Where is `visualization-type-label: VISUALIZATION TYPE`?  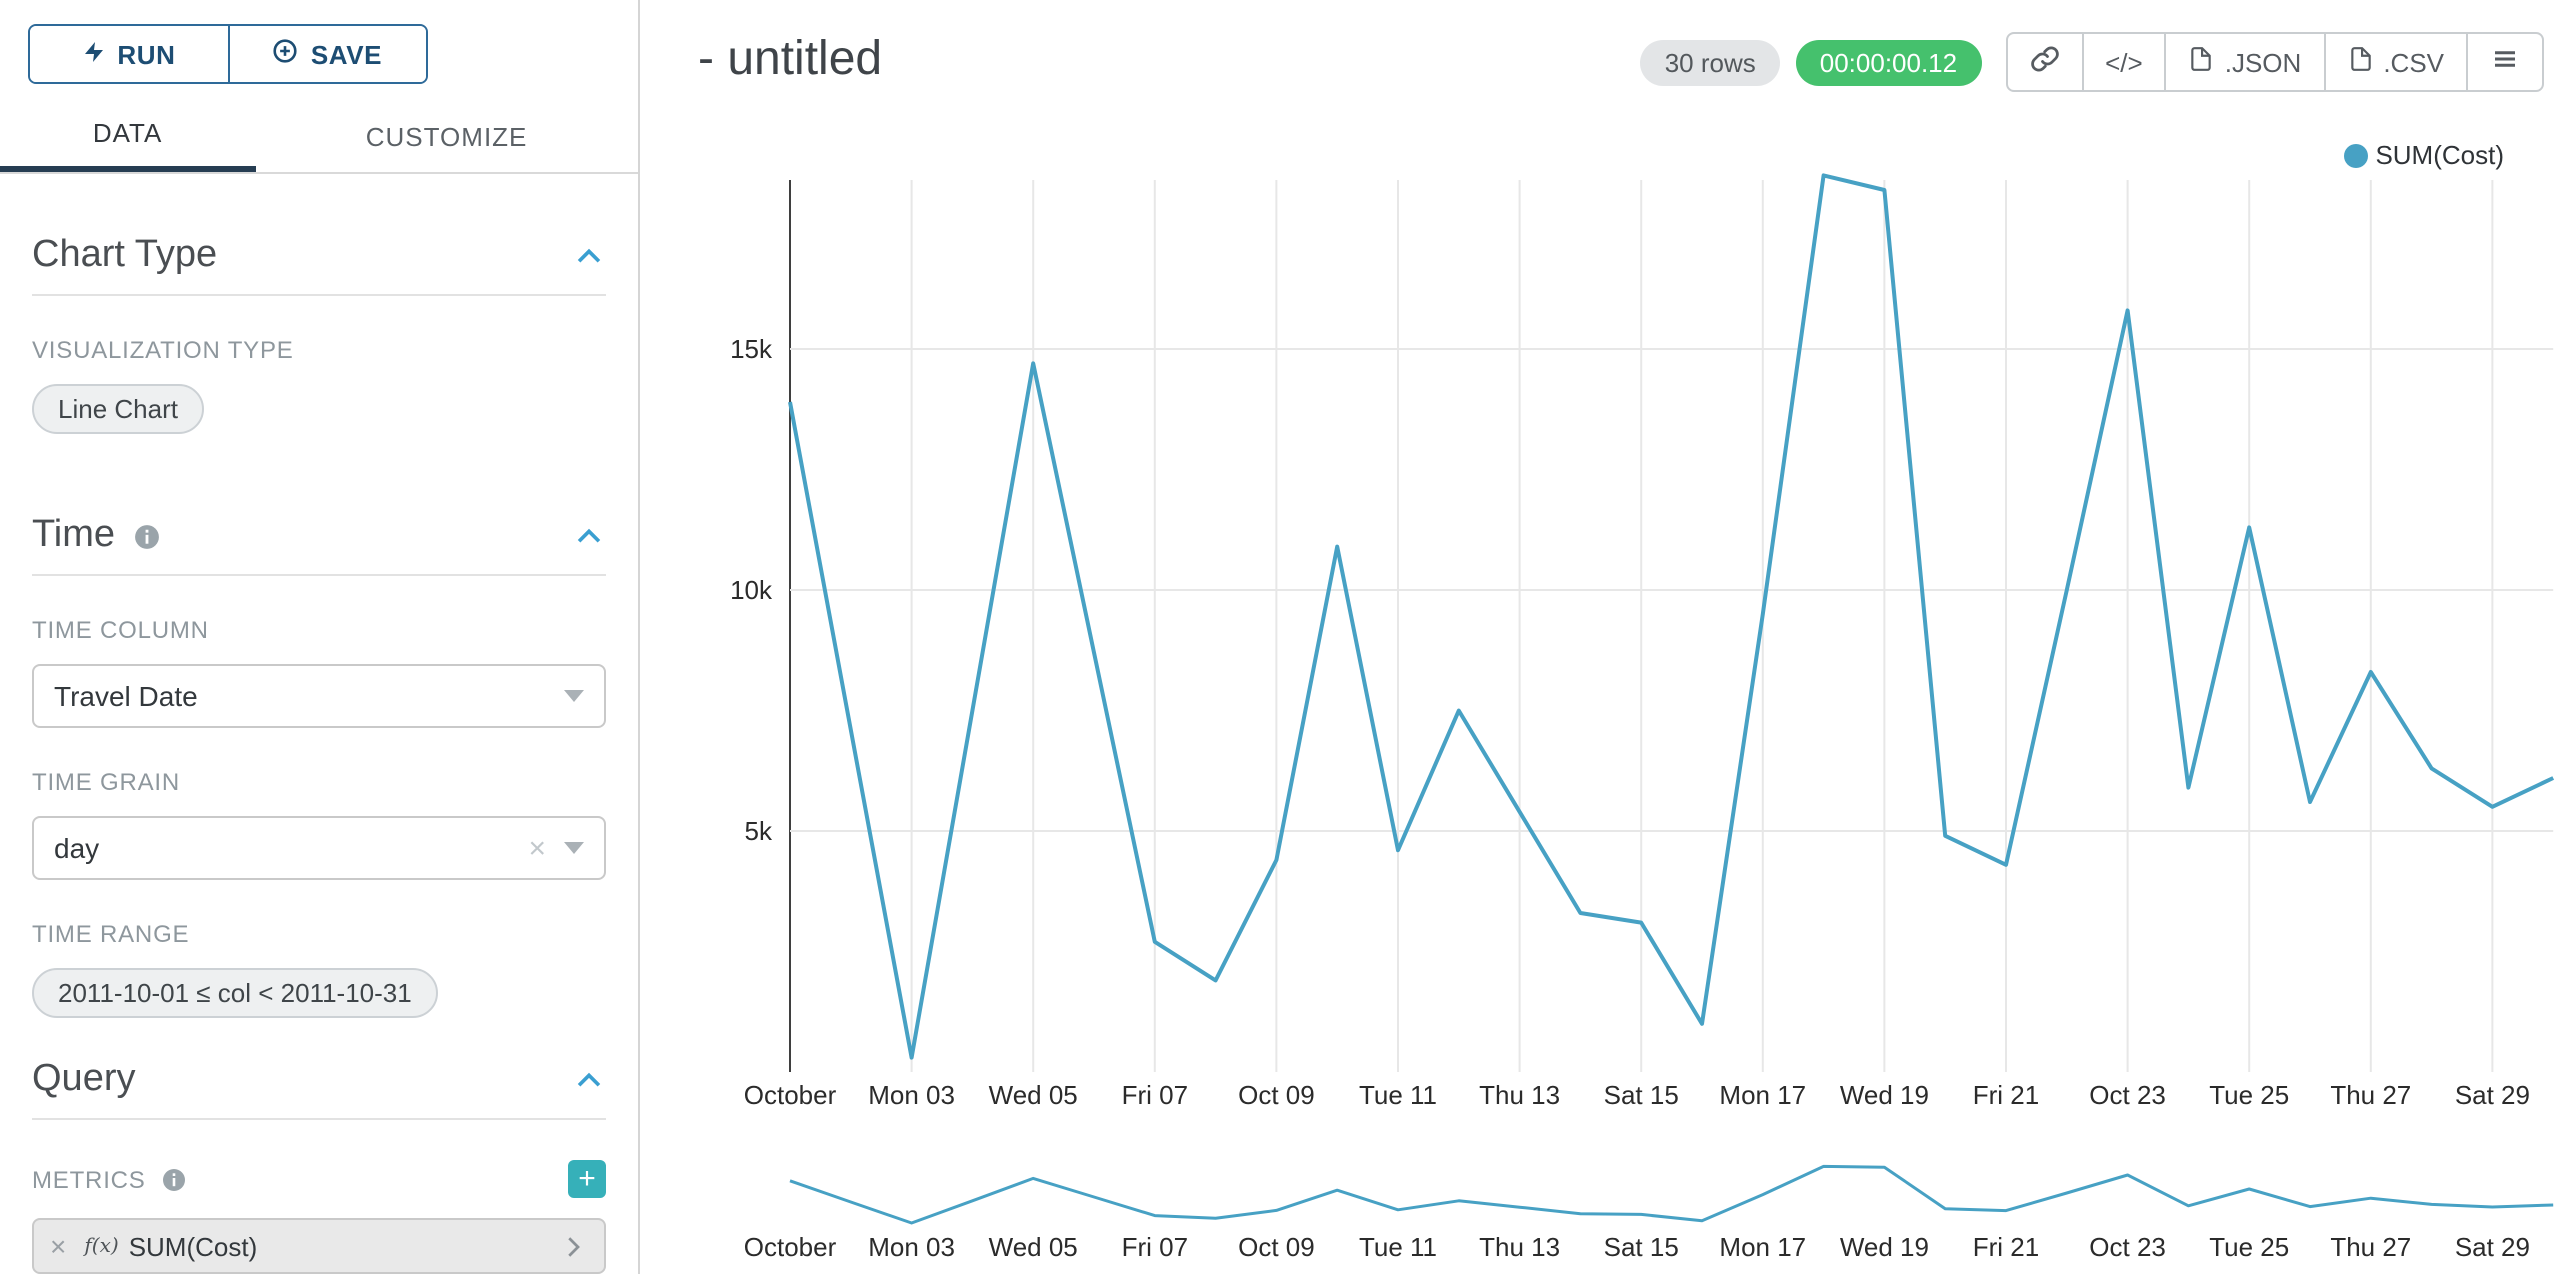
visualization-type-label: VISUALIZATION TYPE is located at coordinates (163, 350).